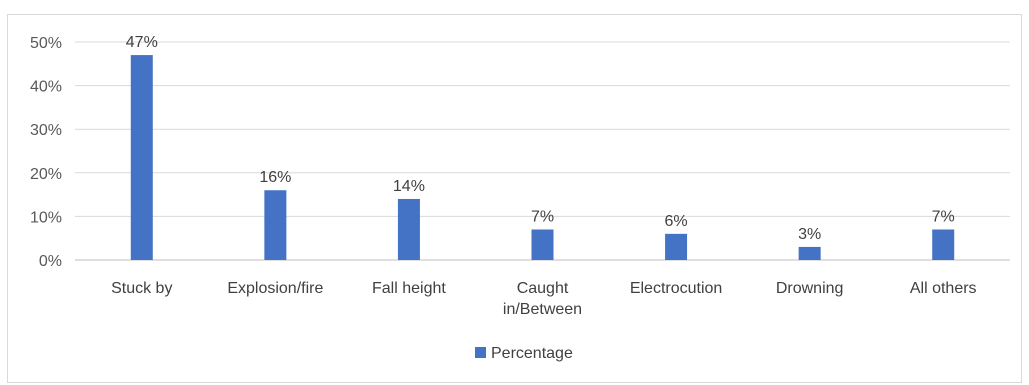 This screenshot has height=385, width=1029. What do you see at coordinates (480, 352) in the screenshot?
I see `legend-swatch` at bounding box center [480, 352].